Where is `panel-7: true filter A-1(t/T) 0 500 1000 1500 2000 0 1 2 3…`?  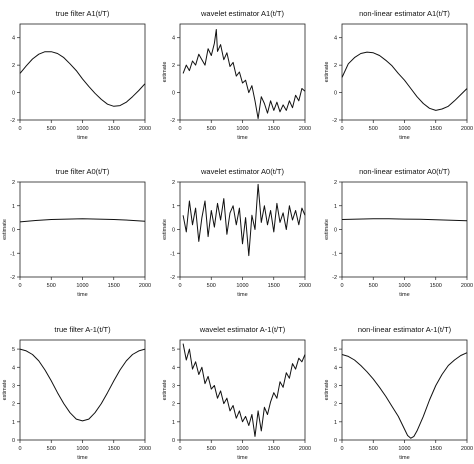
panel-7: true filter A-1(t/T) 0 500 1000 1500 2000 0 1 2 3… is located at coordinates (76, 393).